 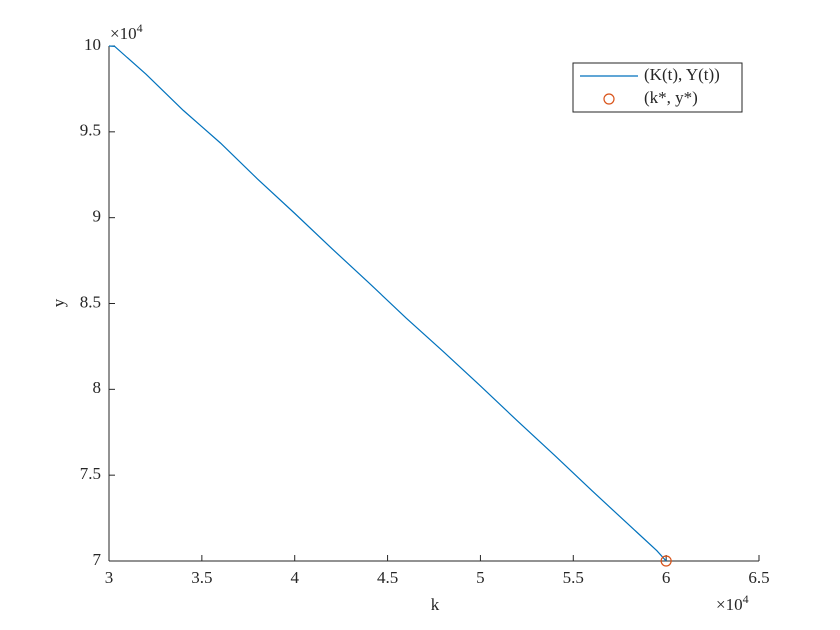 What do you see at coordinates (109, 577) in the screenshot?
I see `x-tick-label: 3` at bounding box center [109, 577].